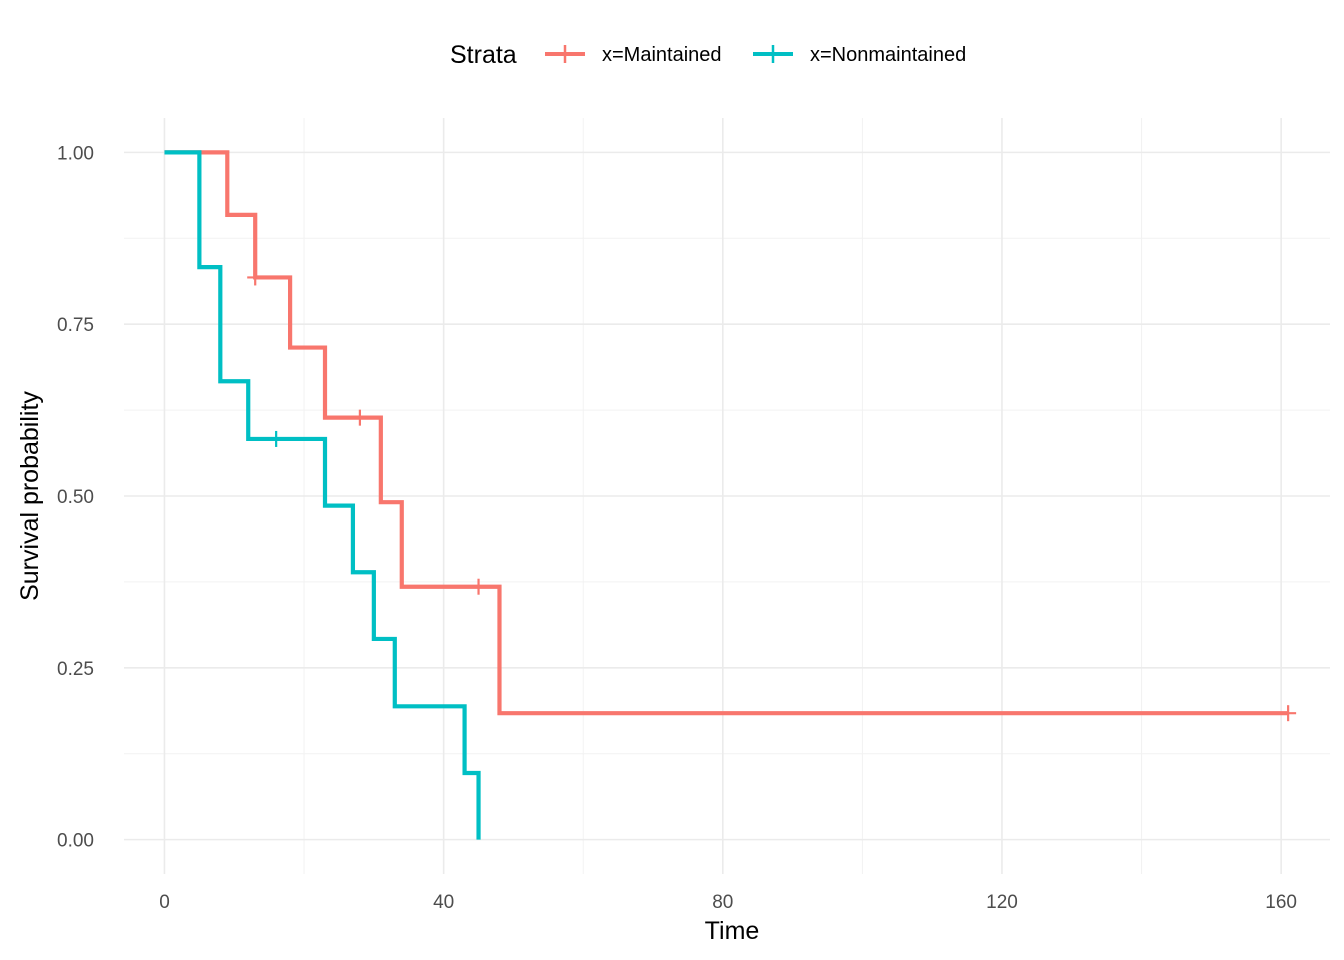 Image resolution: width=1344 pixels, height=960 pixels. What do you see at coordinates (662, 55) in the screenshot?
I see `legend-label: x=Maintained` at bounding box center [662, 55].